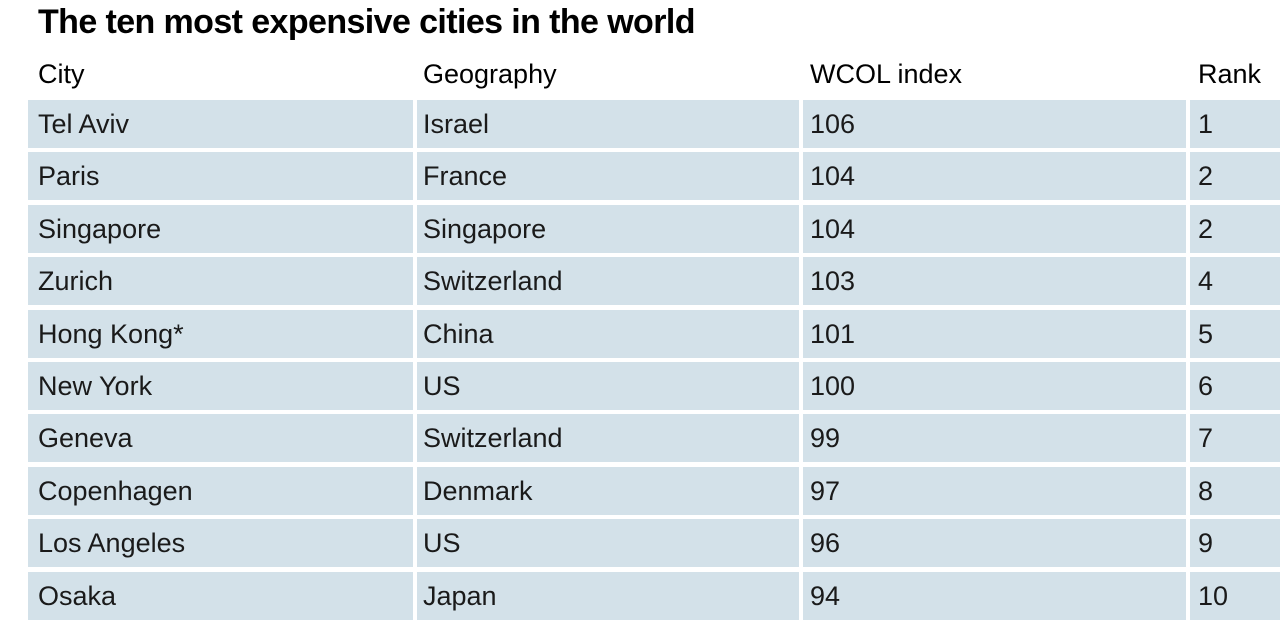  I want to click on table-row: Osaka Japan 94 10, so click(654, 595).